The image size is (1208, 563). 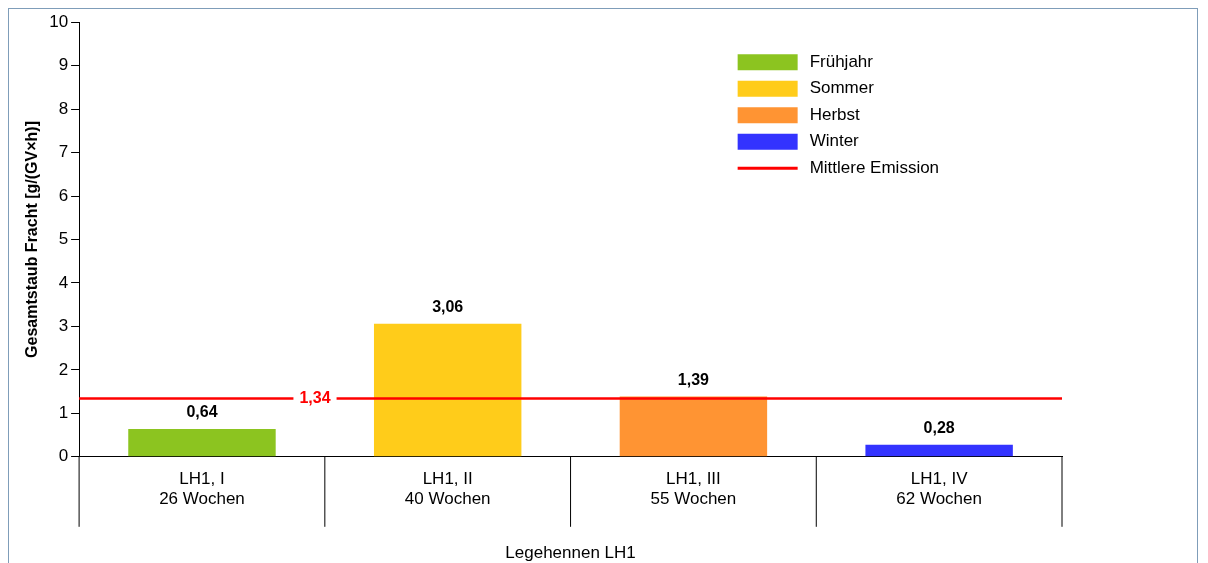 What do you see at coordinates (63, 65) in the screenshot?
I see `y-tick-label: 9` at bounding box center [63, 65].